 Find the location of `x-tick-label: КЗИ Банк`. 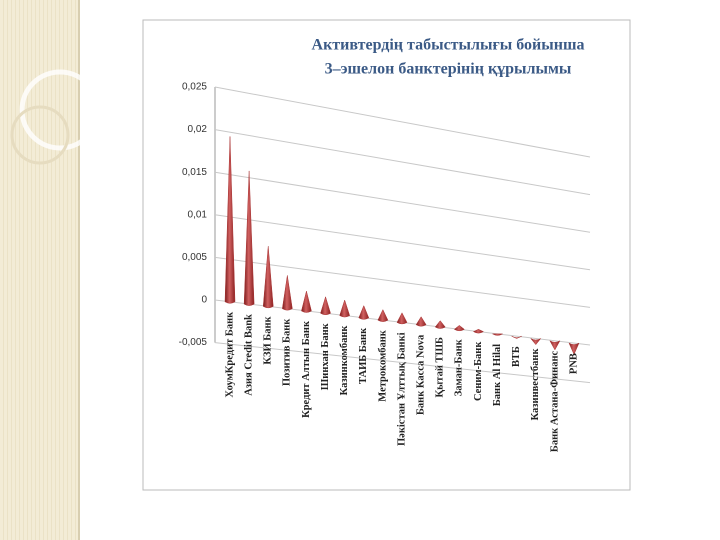

x-tick-label: КЗИ Банк is located at coordinates (268, 339).